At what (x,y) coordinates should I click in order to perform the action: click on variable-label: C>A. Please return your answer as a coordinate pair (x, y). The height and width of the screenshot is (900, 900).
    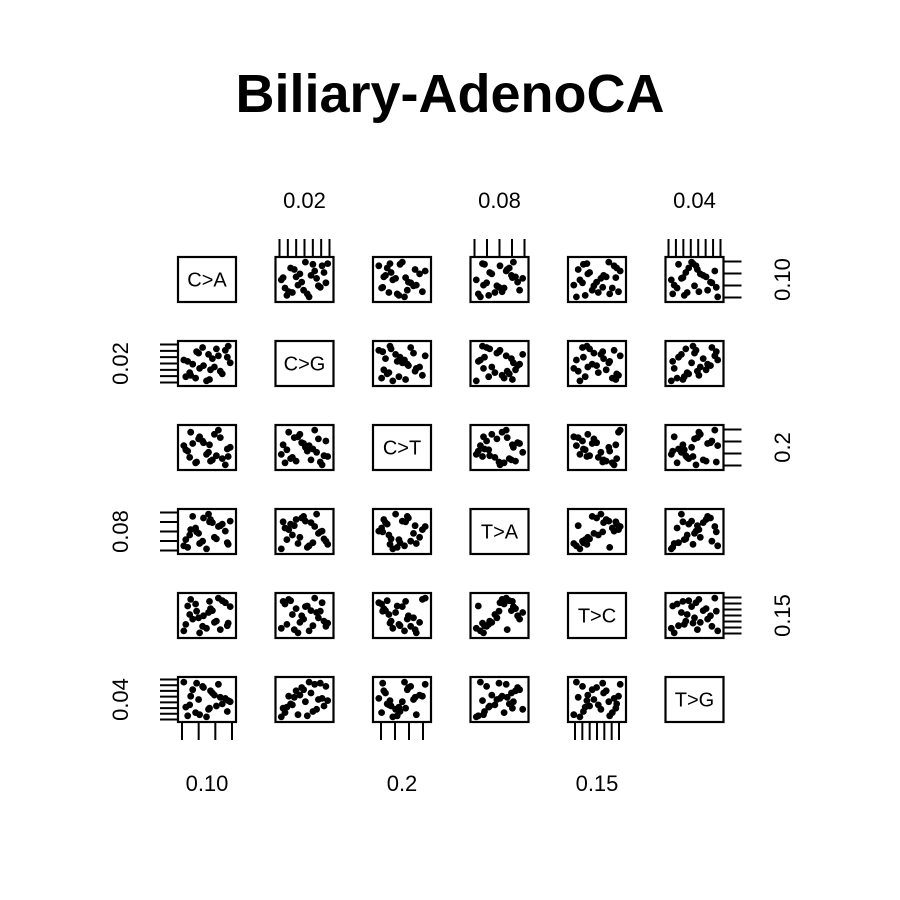
    Looking at the image, I should click on (207, 281).